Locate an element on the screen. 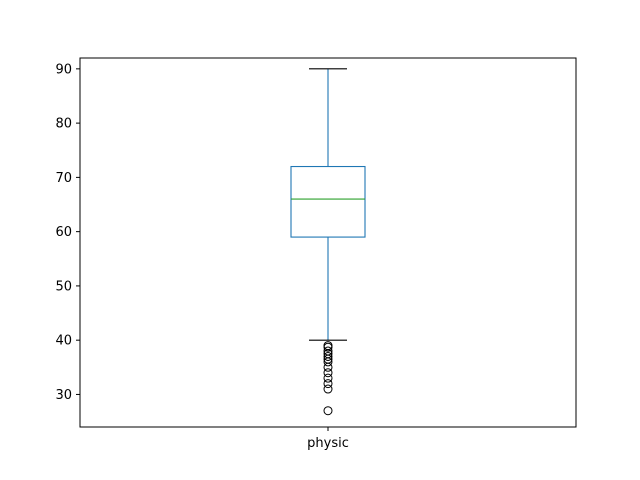  y-tick-label: 80 is located at coordinates (63, 124).